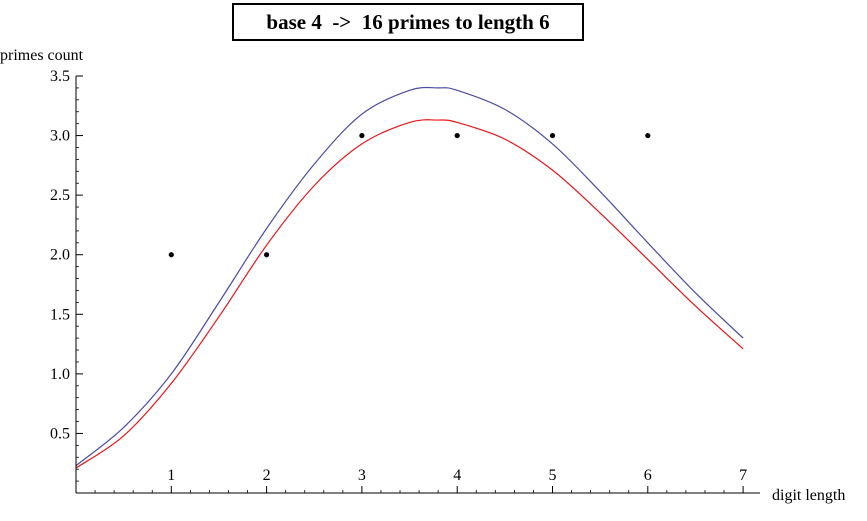 The image size is (867, 521). I want to click on y-tick-label: 0.5, so click(60, 433).